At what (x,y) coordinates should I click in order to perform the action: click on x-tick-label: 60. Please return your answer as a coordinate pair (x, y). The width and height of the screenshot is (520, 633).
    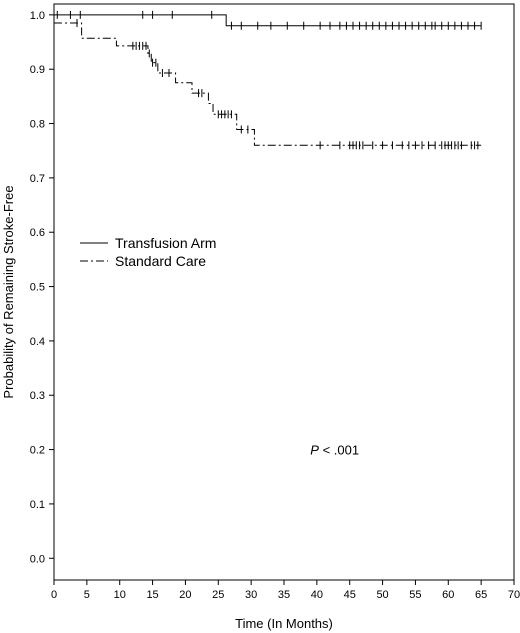
    Looking at the image, I should click on (448, 595).